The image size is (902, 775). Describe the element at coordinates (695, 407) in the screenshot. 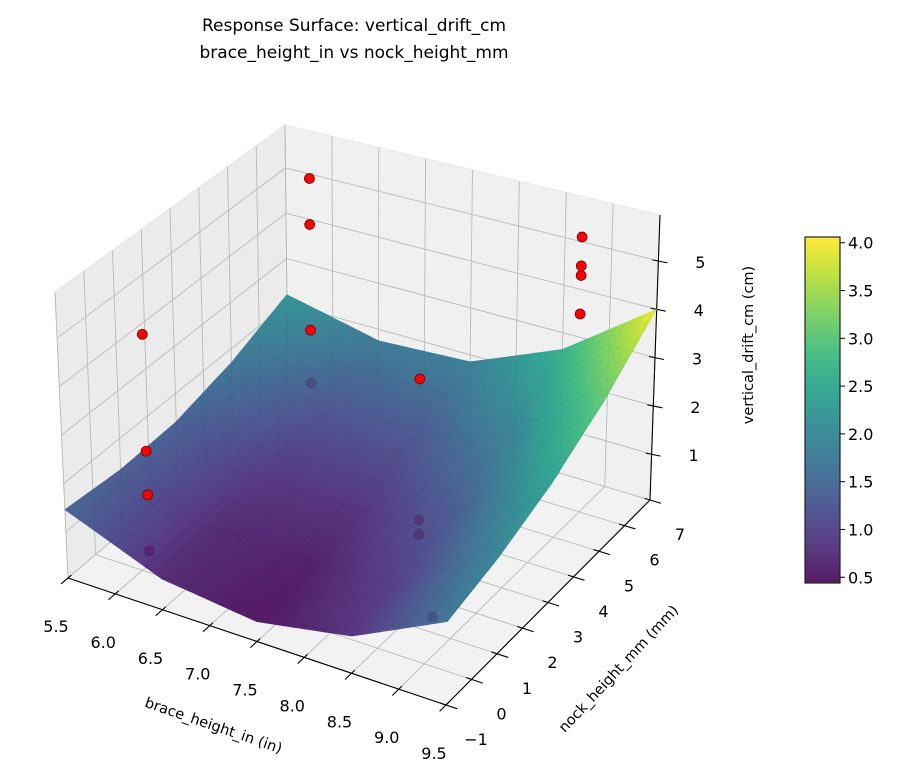

I see `z-tick-label: 2` at that location.